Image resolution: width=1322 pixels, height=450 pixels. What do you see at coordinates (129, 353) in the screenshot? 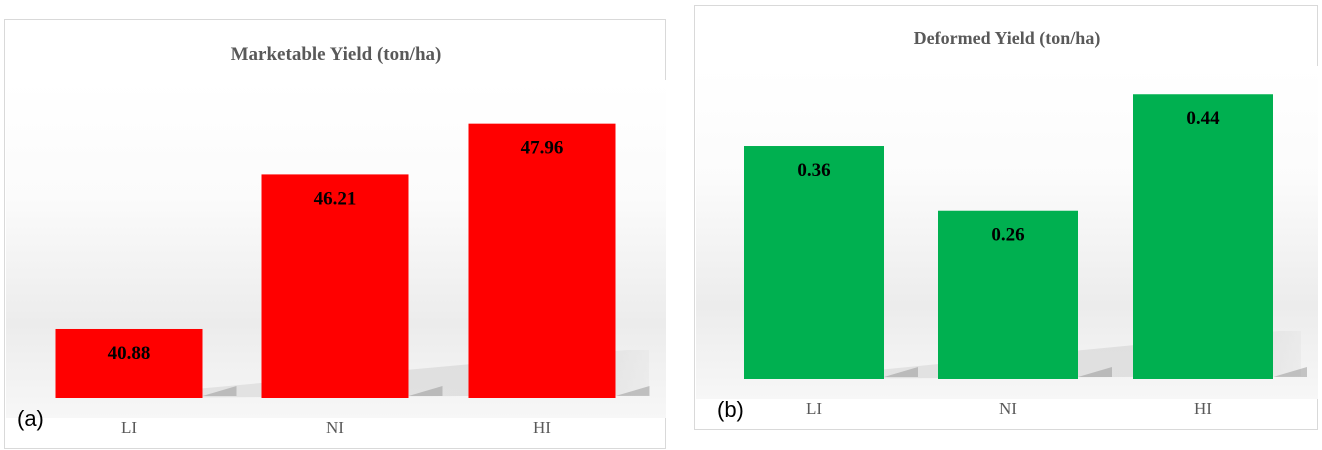
I see `data-label-li: 40.88` at bounding box center [129, 353].